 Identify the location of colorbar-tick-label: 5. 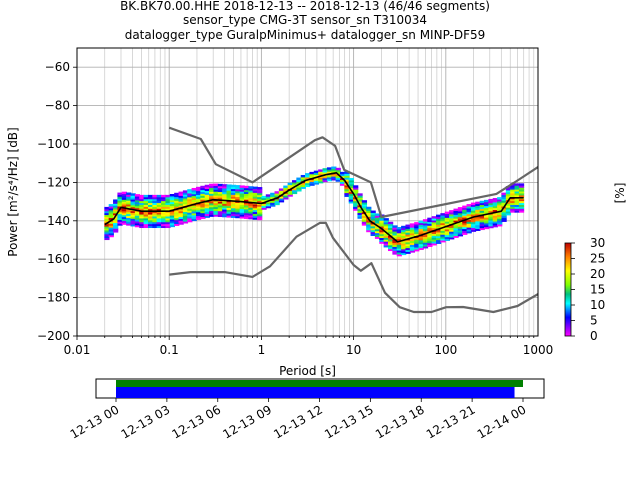
(594, 321).